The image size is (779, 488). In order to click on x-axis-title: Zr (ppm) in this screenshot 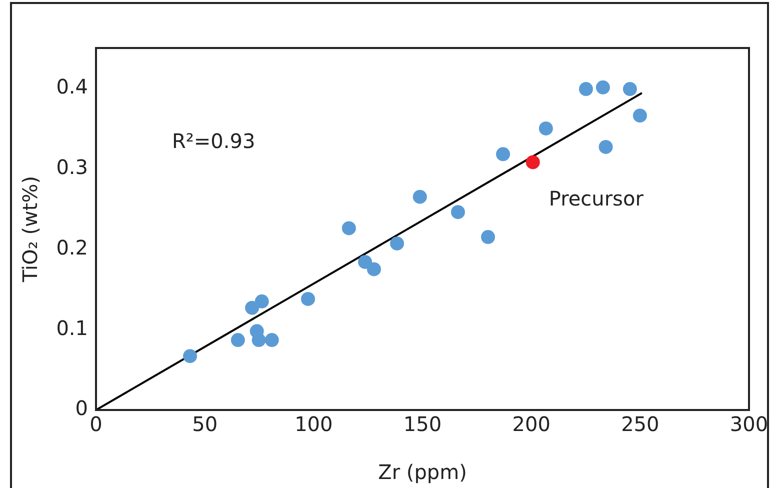, I will do `click(422, 472)`.